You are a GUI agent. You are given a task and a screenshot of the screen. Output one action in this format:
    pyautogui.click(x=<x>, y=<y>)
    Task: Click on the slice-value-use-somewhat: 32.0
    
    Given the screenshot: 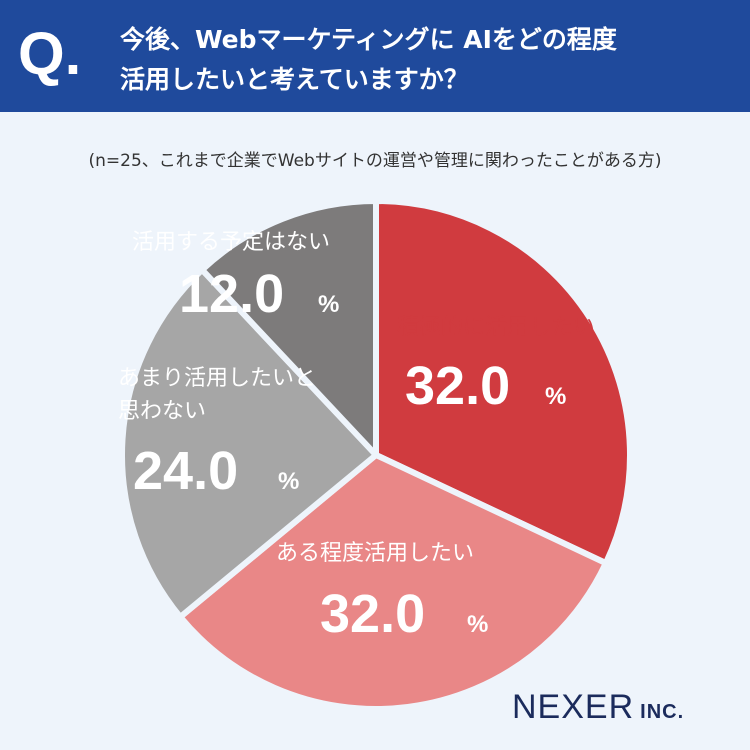 What is the action you would take?
    pyautogui.click(x=372, y=614)
    